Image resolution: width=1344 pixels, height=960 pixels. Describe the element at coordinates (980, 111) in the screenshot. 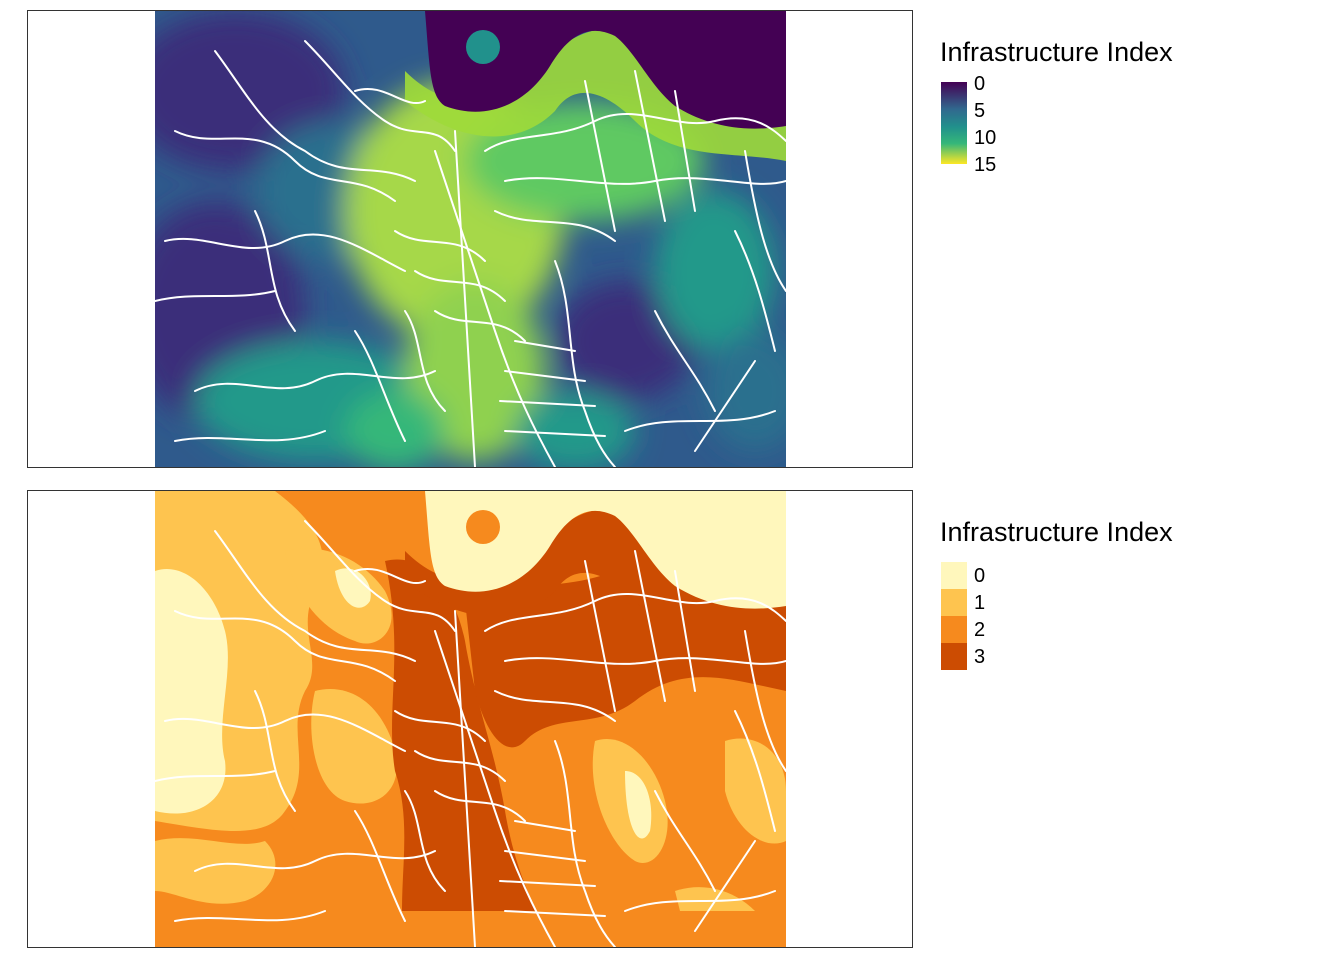

I see `legend-tick-label: 5` at that location.